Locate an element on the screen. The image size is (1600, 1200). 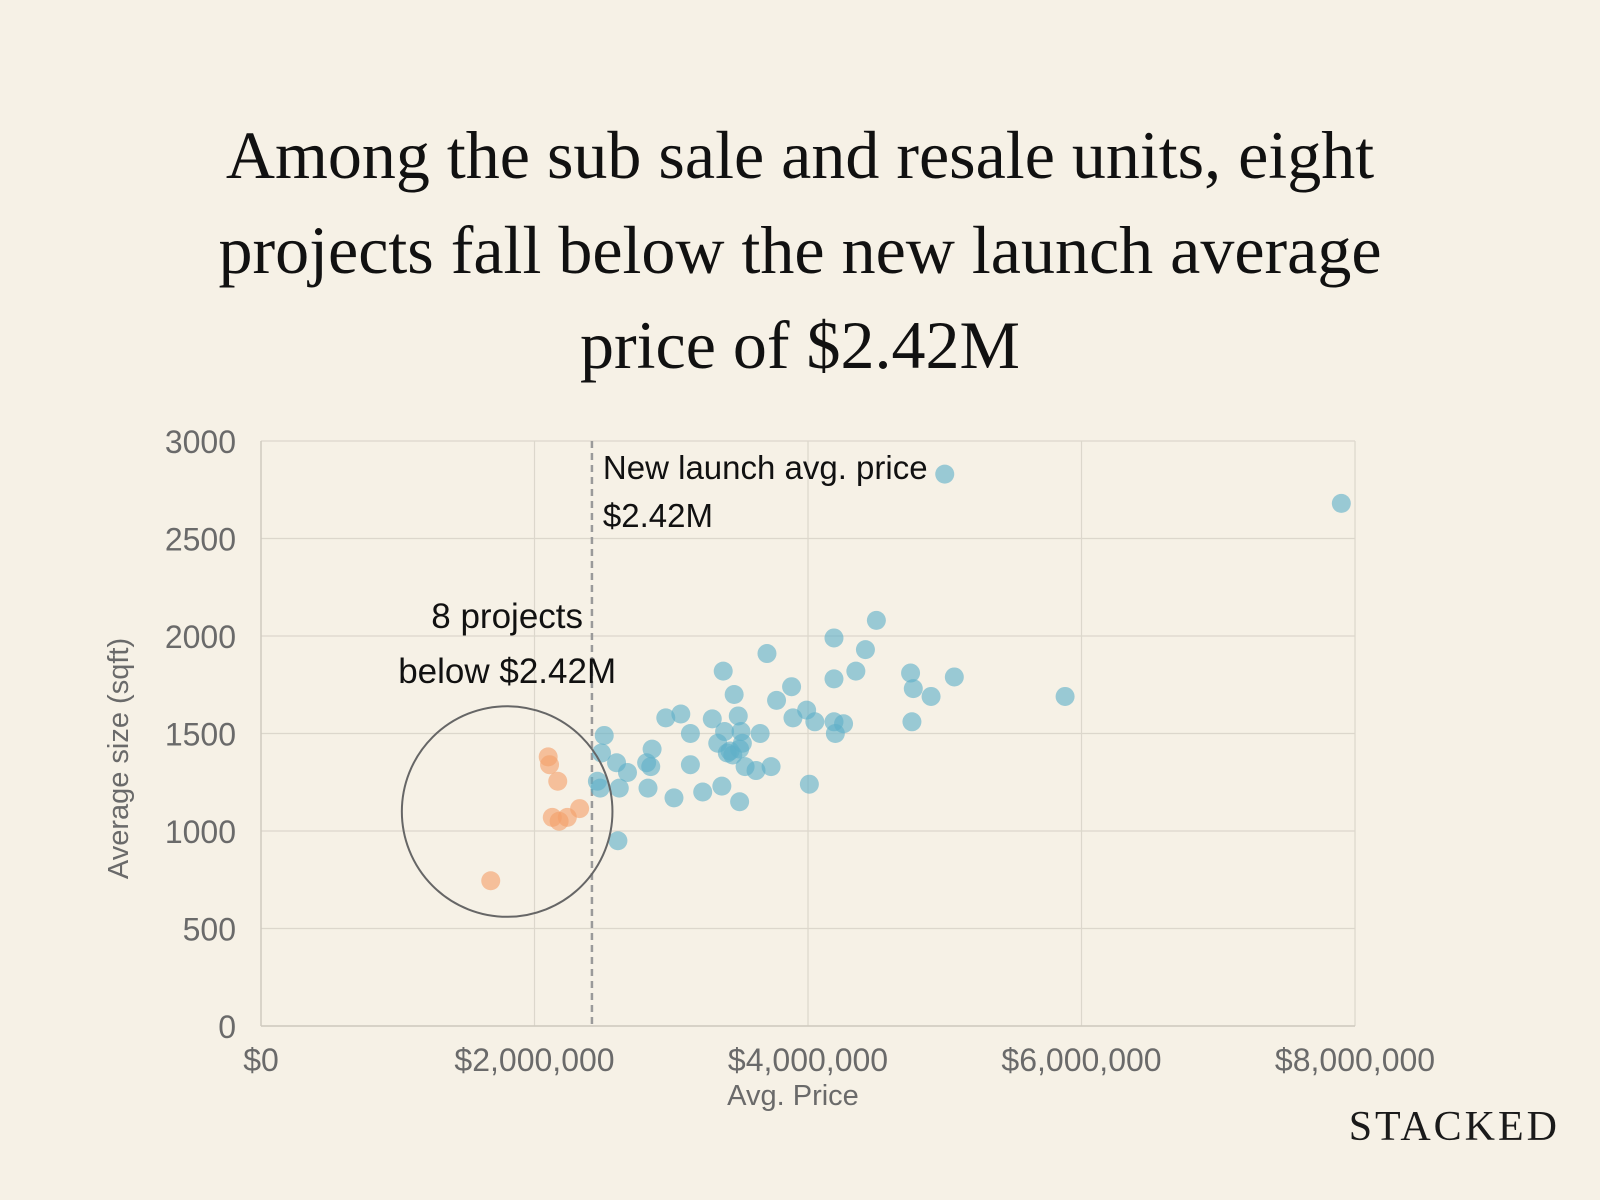
reference-line-label: $2.42M is located at coordinates (658, 515).